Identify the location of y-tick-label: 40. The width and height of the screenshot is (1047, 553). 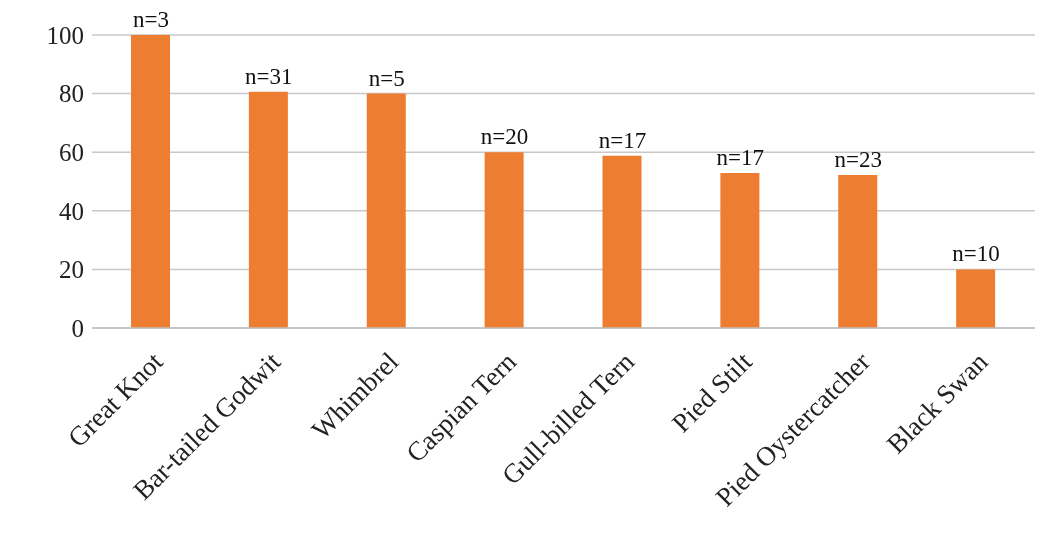
(71, 211).